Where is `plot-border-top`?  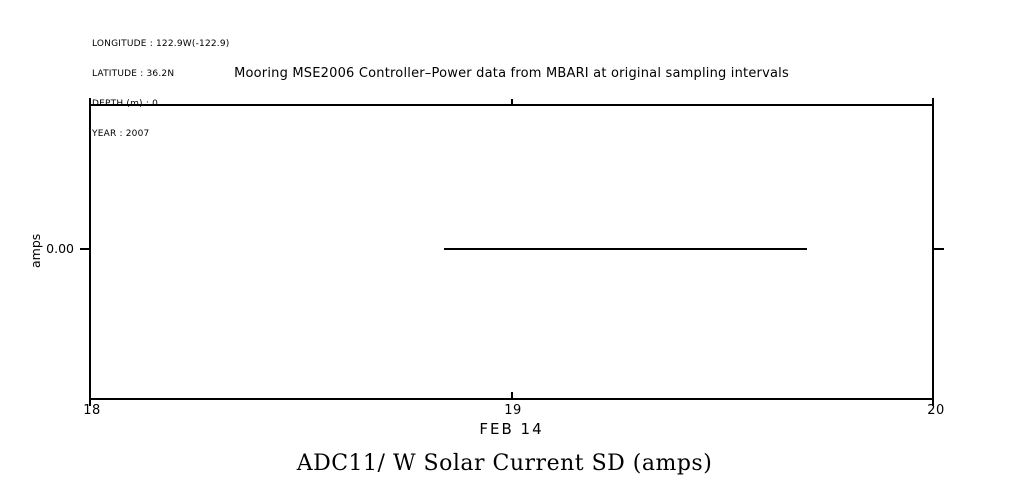
plot-border-top is located at coordinates (512, 105).